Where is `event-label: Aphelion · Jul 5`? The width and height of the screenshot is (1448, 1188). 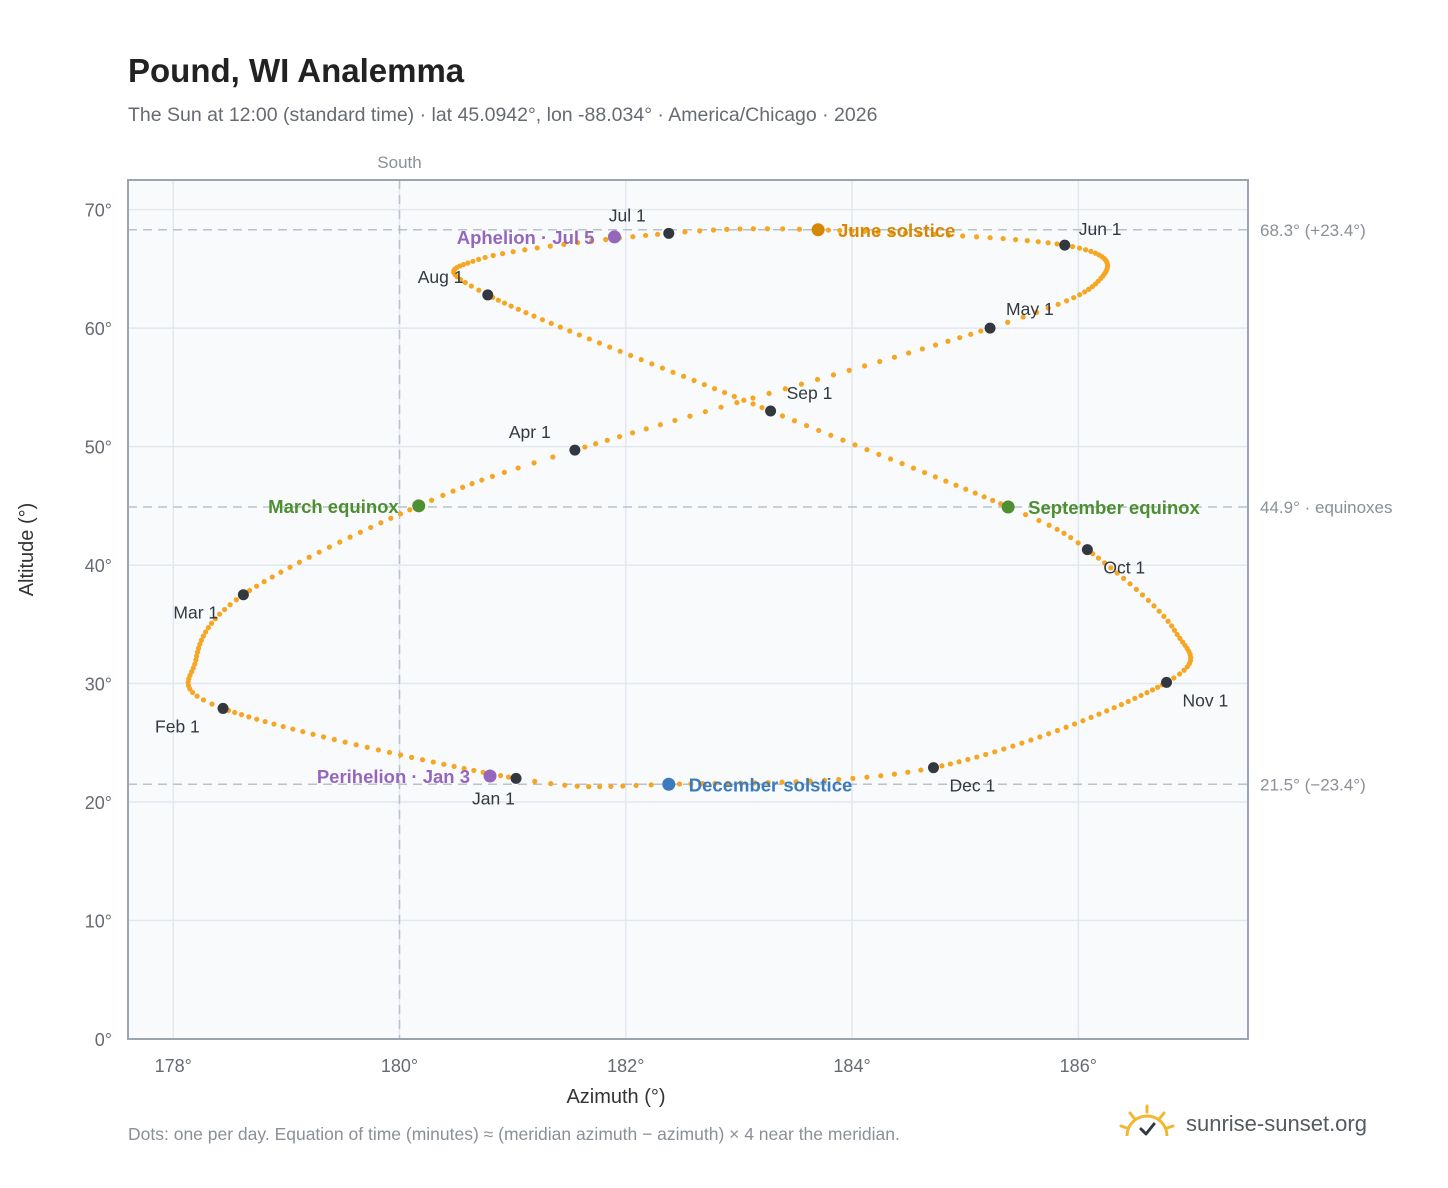 event-label: Aphelion · Jul 5 is located at coordinates (526, 237).